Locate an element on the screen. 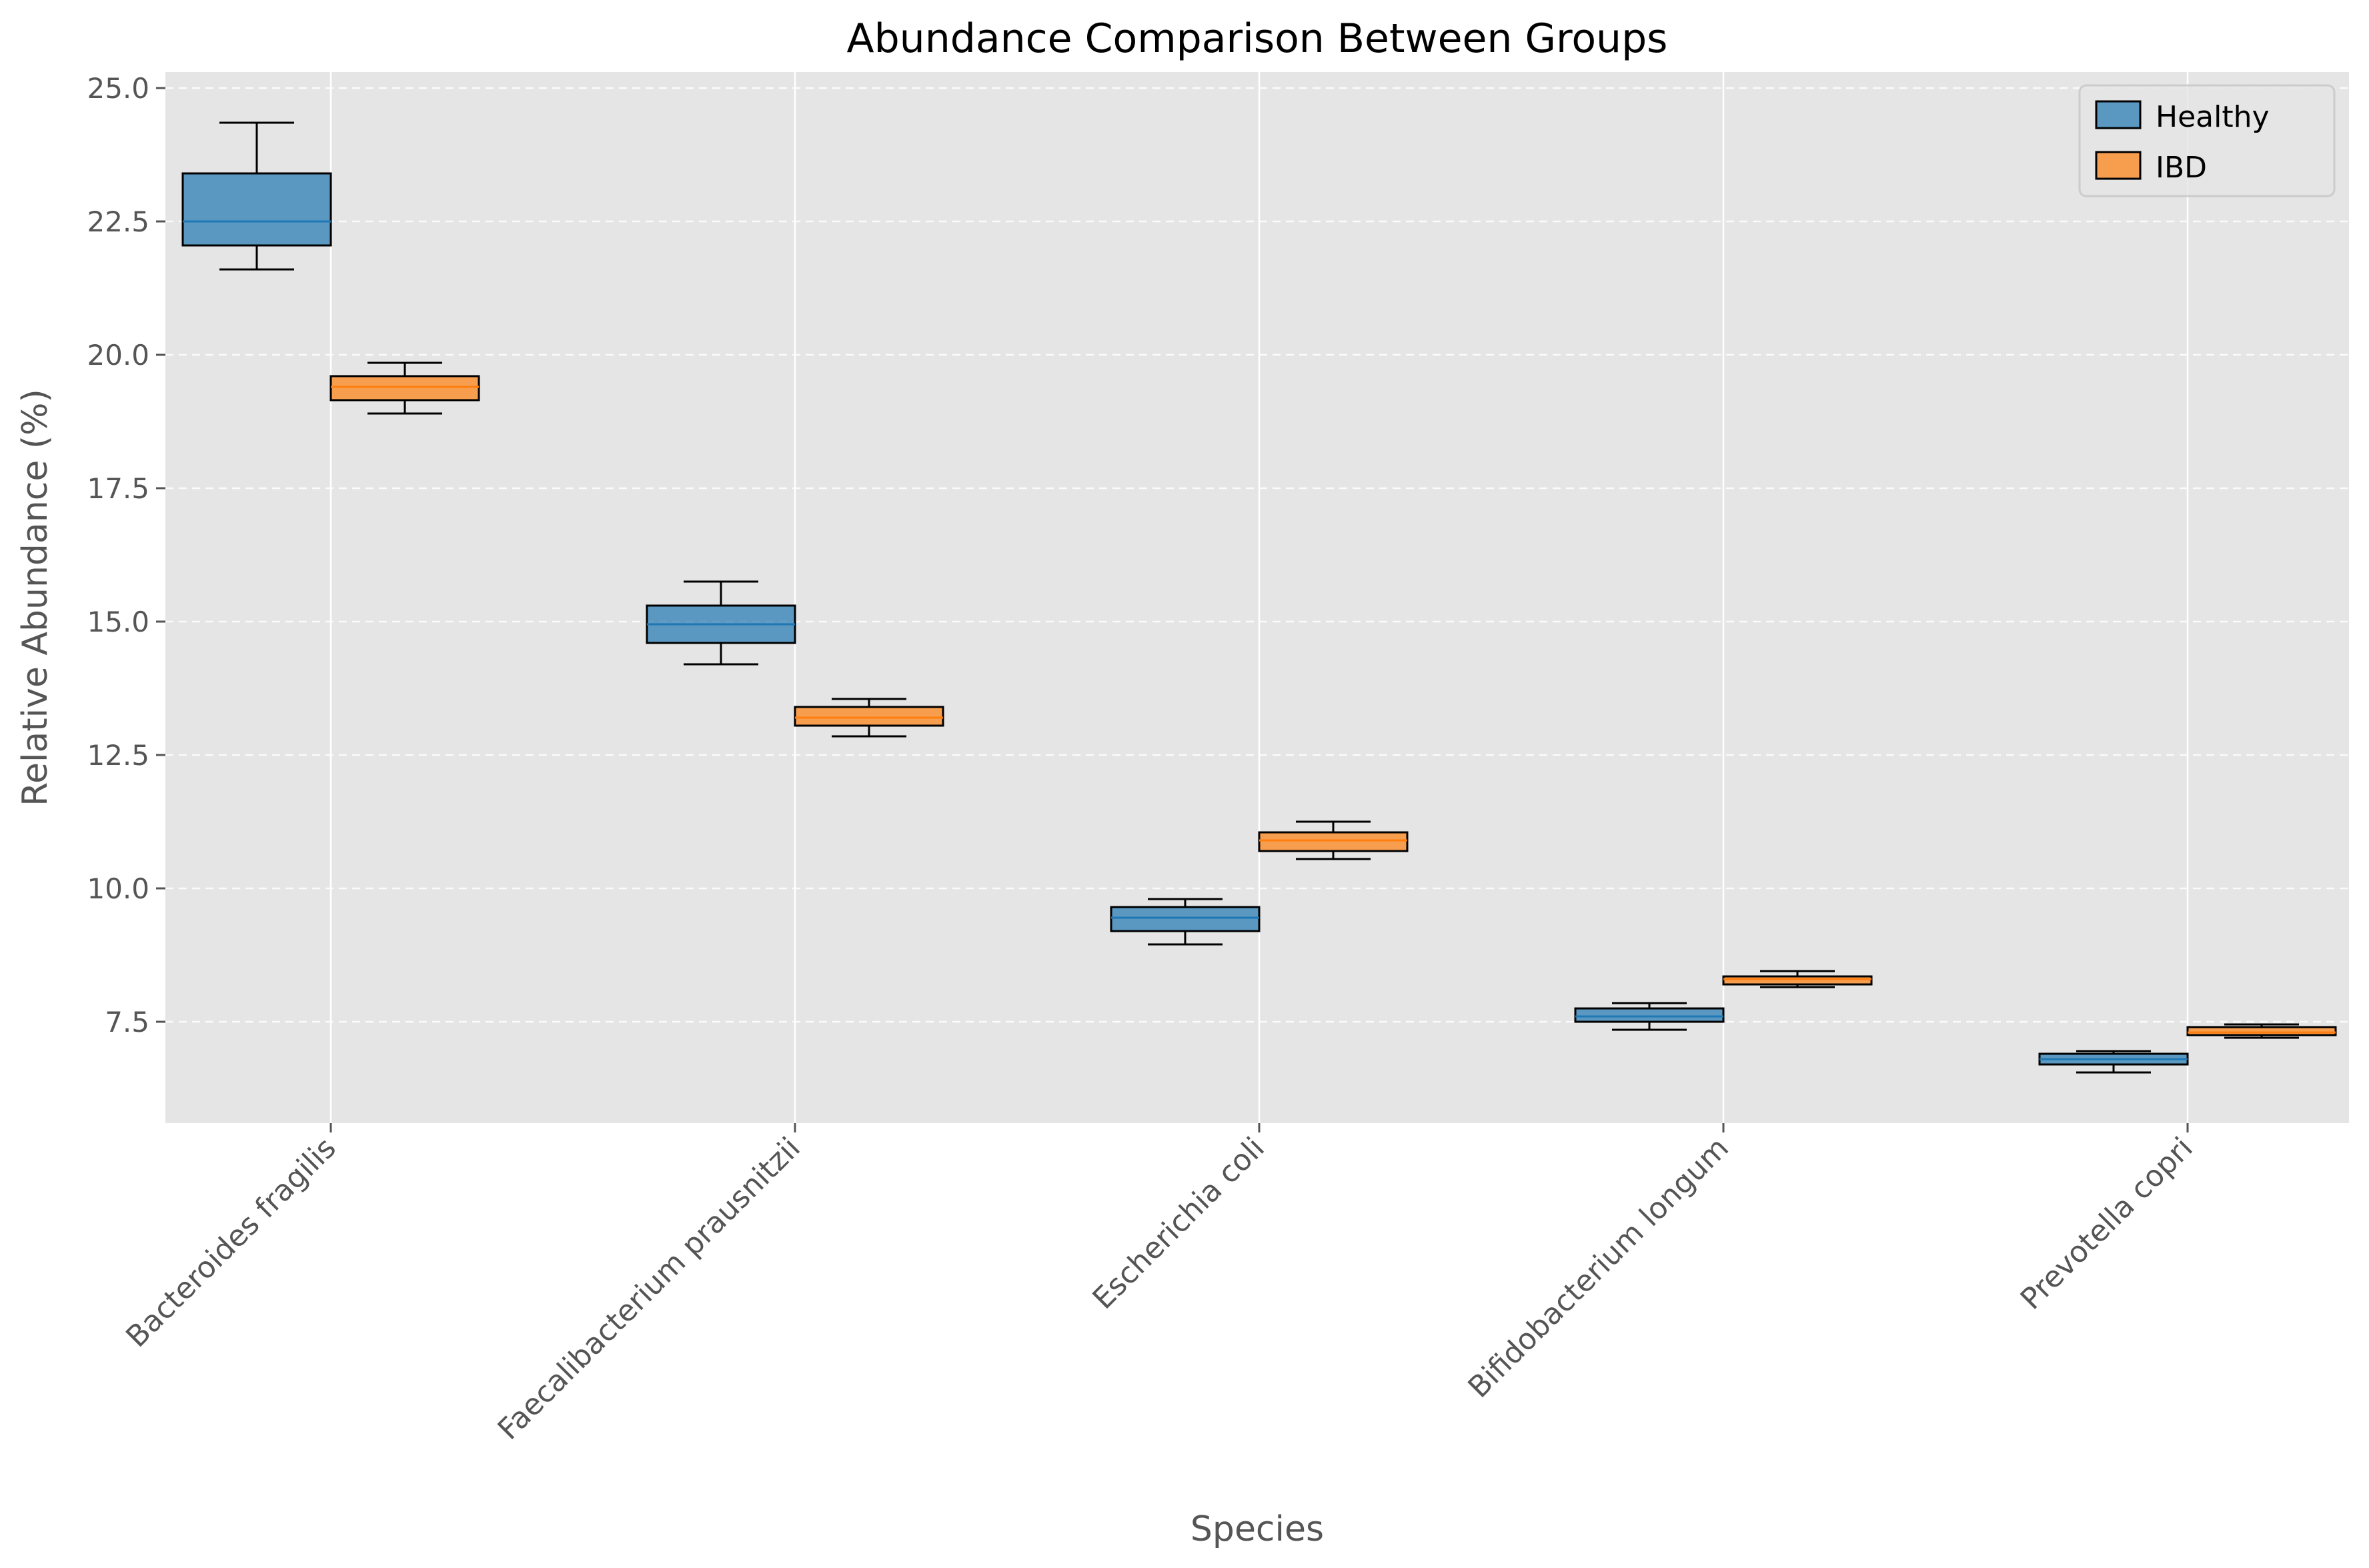  y-tick-label: 10.0 is located at coordinates (118, 888).